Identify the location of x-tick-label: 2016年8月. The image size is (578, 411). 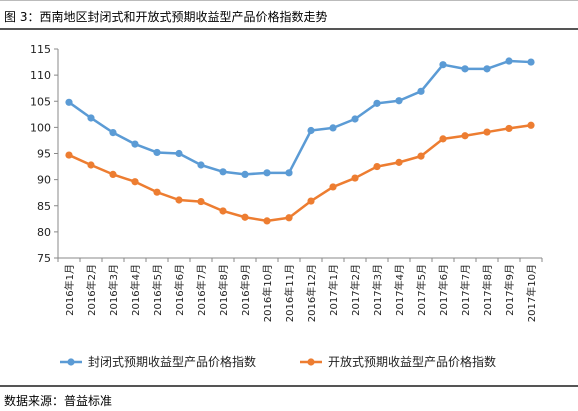
(223, 290).